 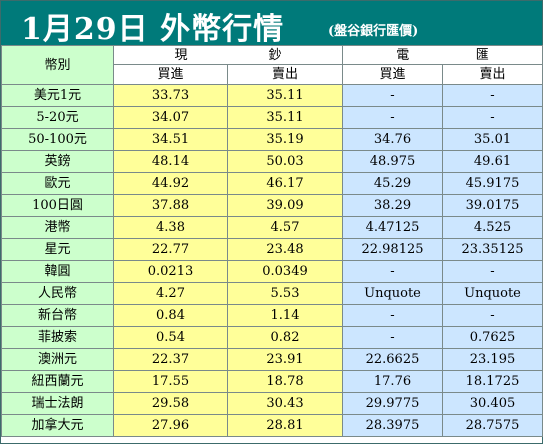 What do you see at coordinates (285, 74) in the screenshot?
I see `cash-sell-header: 賣出` at bounding box center [285, 74].